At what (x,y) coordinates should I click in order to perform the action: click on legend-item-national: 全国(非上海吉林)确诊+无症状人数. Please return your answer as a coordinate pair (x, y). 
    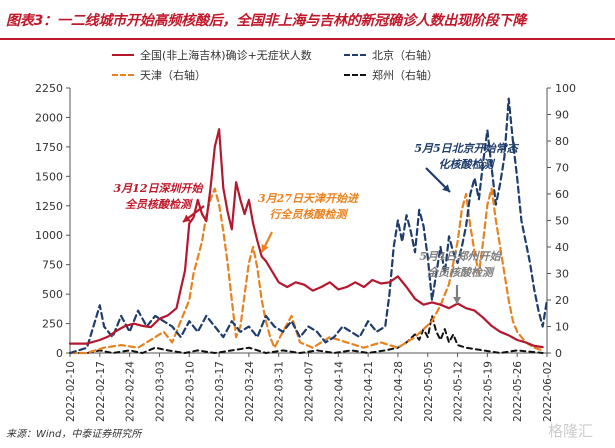
    Looking at the image, I should click on (212, 55).